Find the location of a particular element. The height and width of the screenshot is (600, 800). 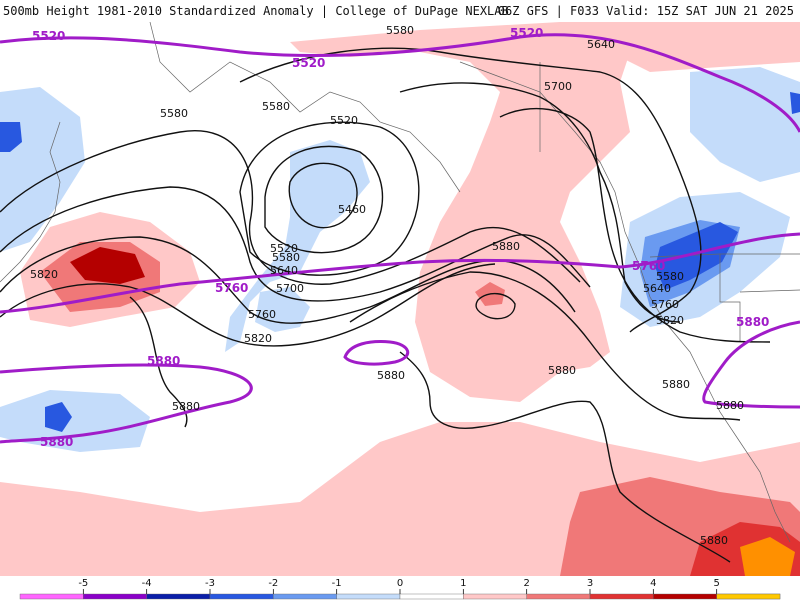

contour-5880-south is located at coordinates (565, 457).